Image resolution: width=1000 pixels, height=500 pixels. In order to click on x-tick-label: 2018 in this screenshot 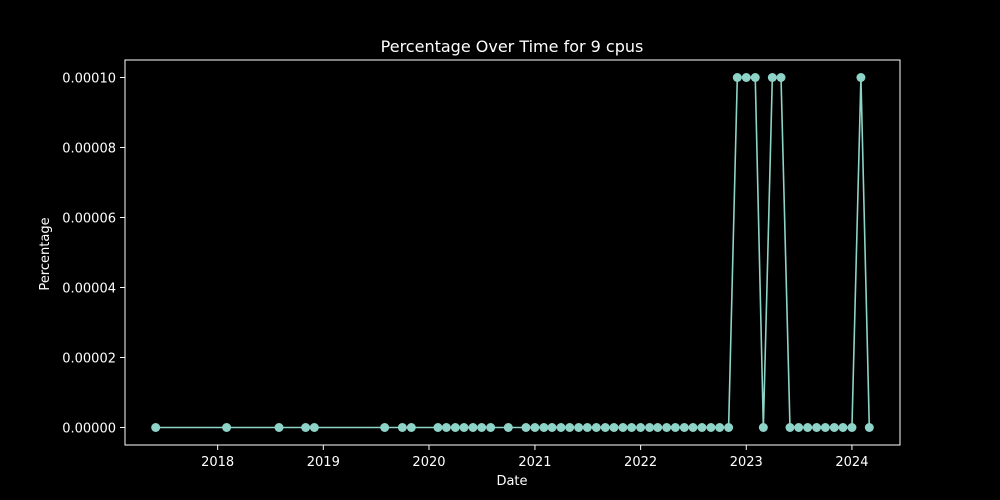, I will do `click(217, 462)`.